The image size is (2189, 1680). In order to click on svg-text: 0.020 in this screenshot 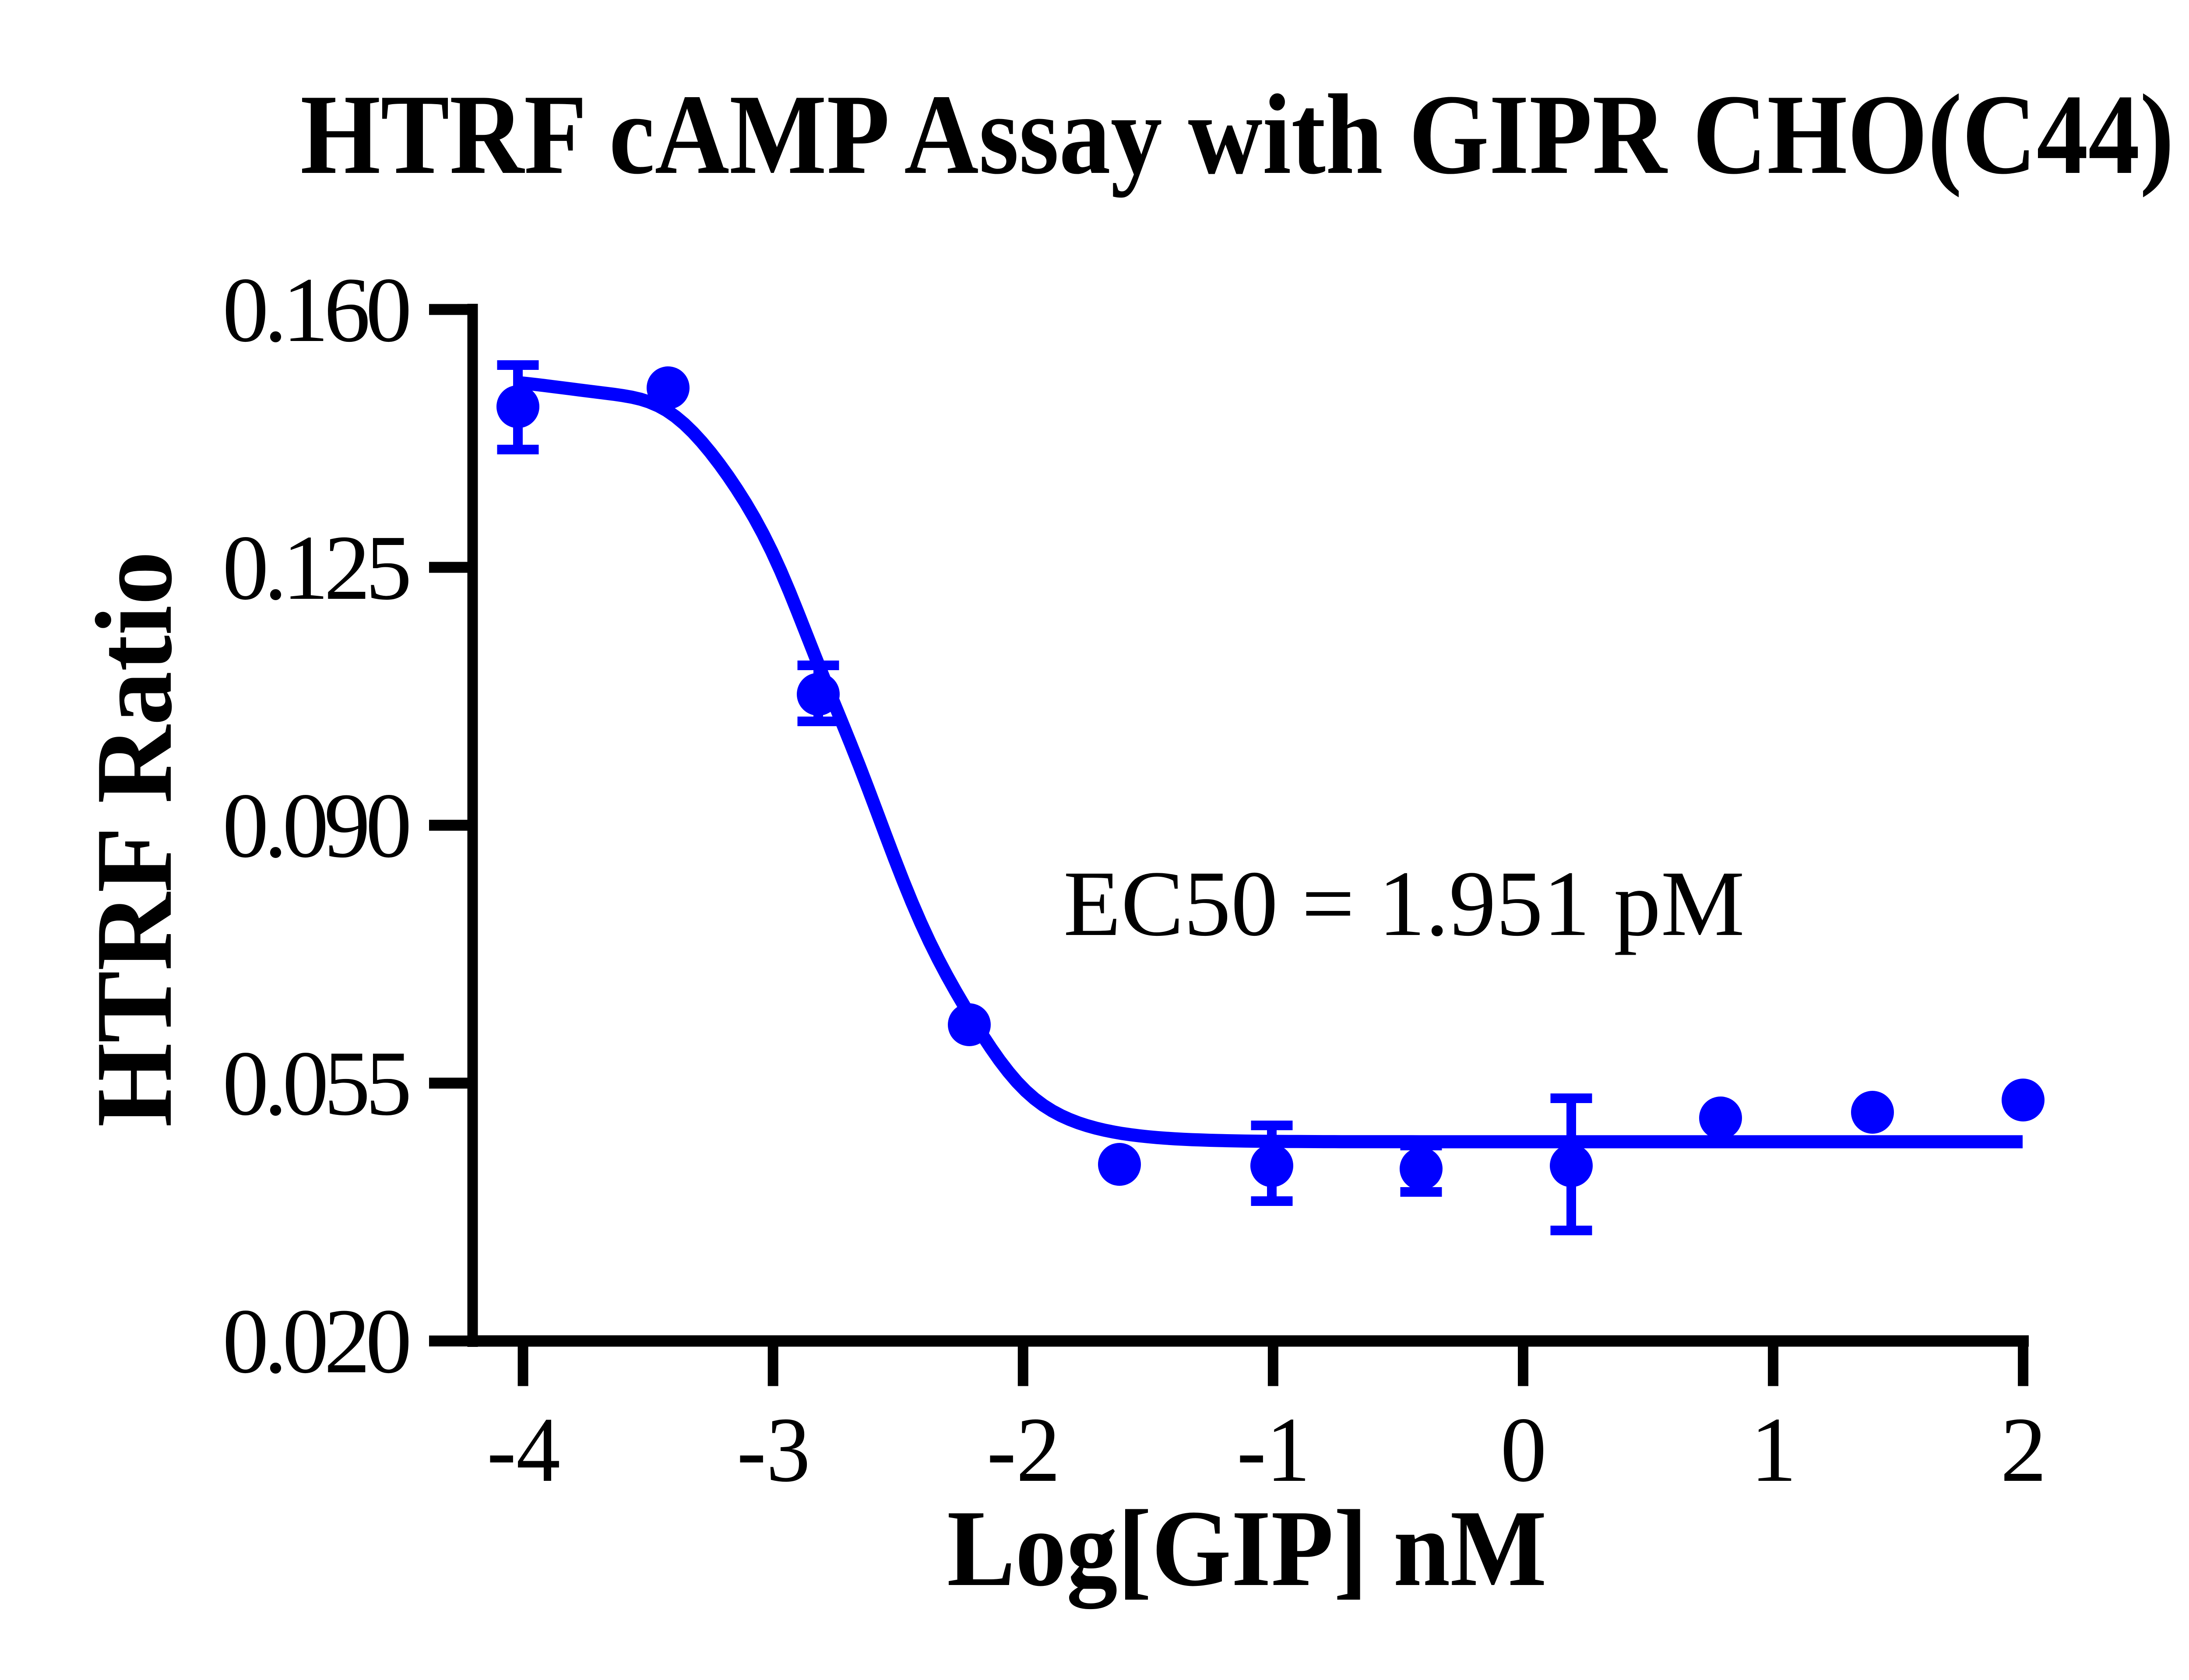, I will do `click(317, 1341)`.